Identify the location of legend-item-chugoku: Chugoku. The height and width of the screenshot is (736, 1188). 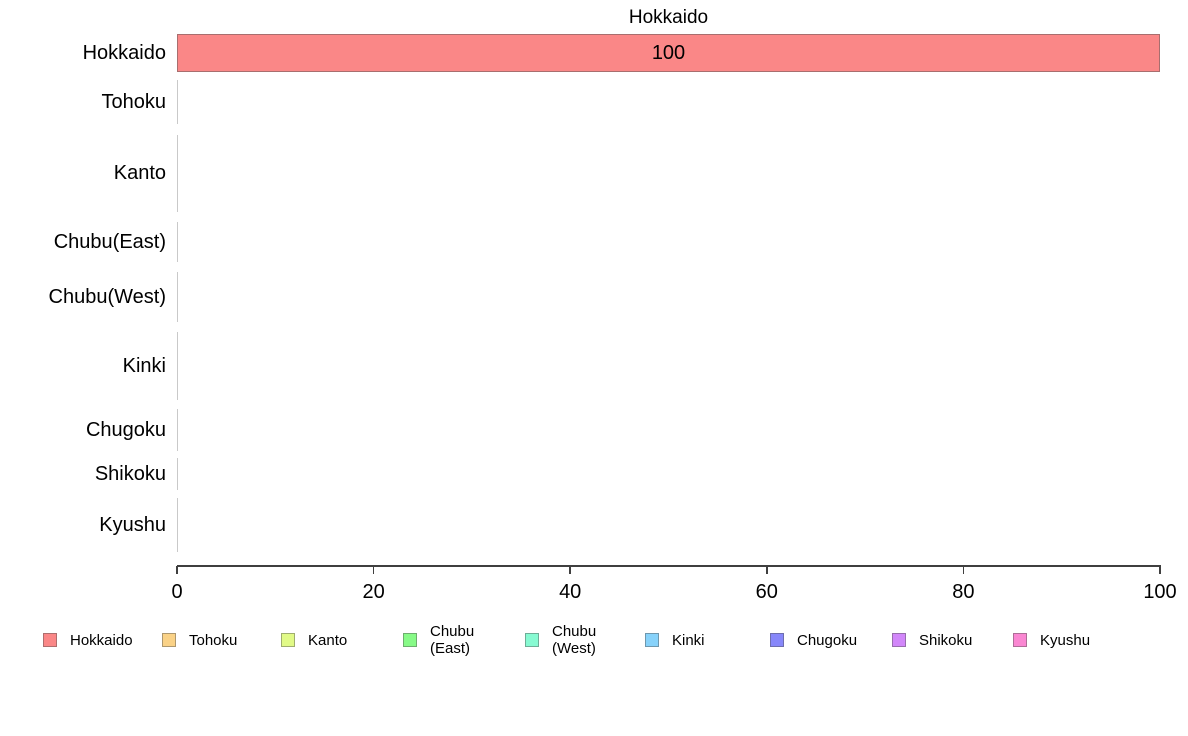
(813, 640).